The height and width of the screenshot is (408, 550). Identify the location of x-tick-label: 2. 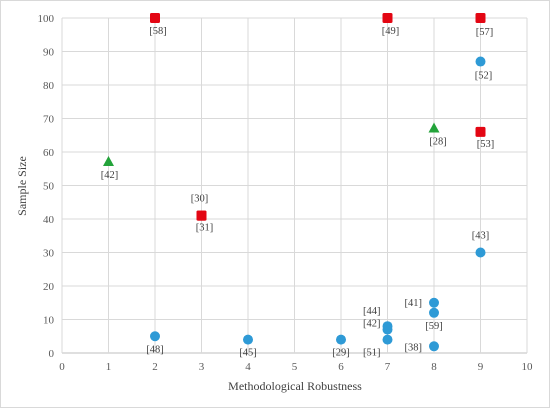
(155, 367).